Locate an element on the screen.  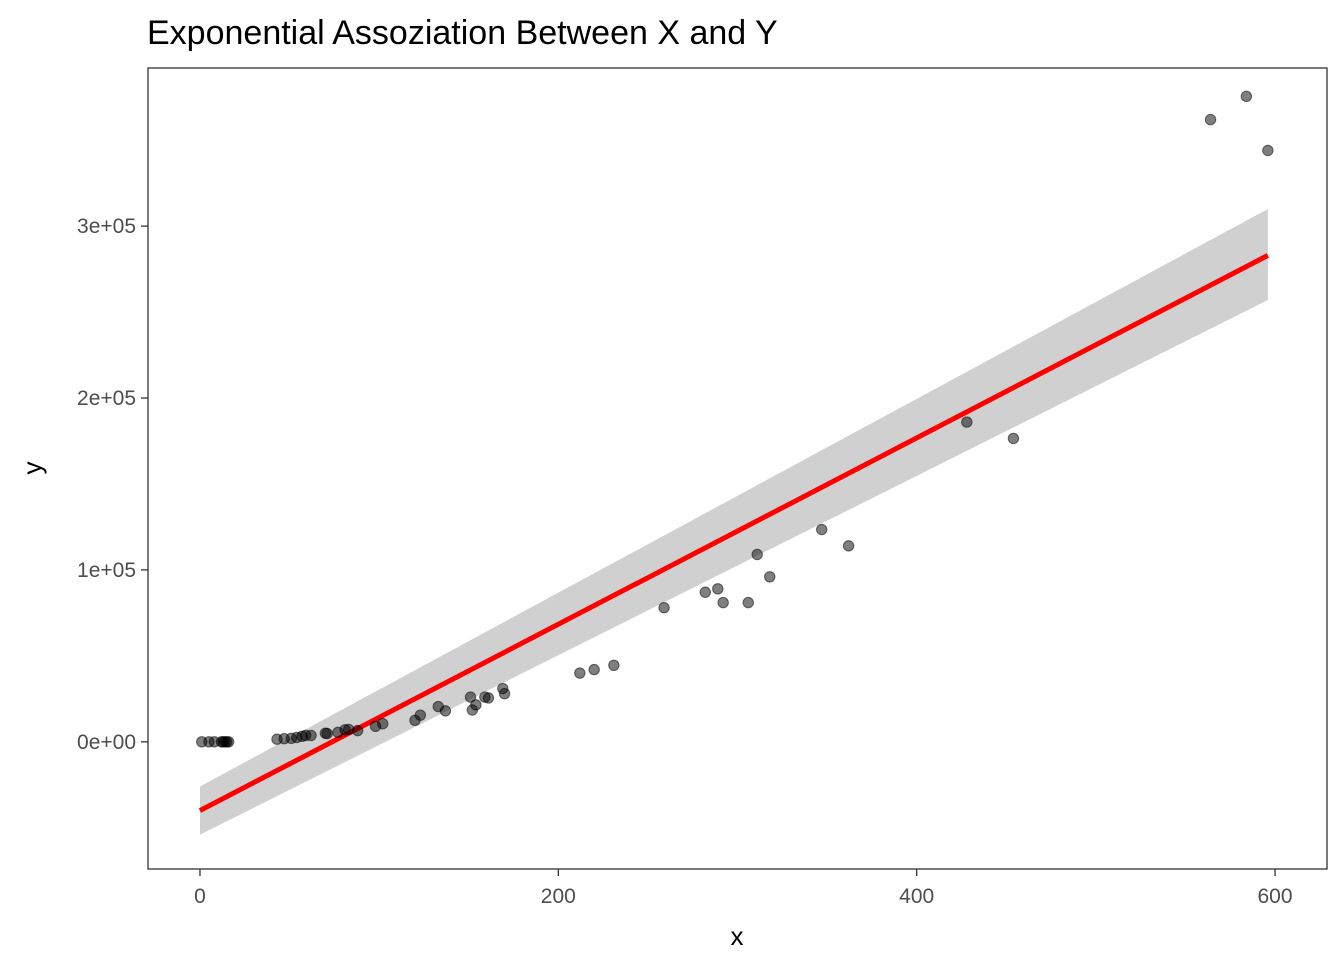
y-tick-label: 0e+00 is located at coordinates (106, 742).